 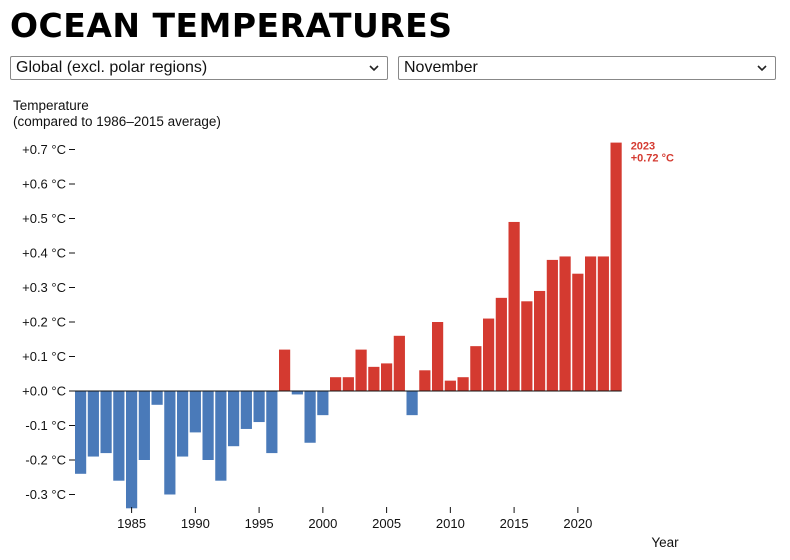 I want to click on y-tick-label: +0.2 °C, so click(x=44, y=322).